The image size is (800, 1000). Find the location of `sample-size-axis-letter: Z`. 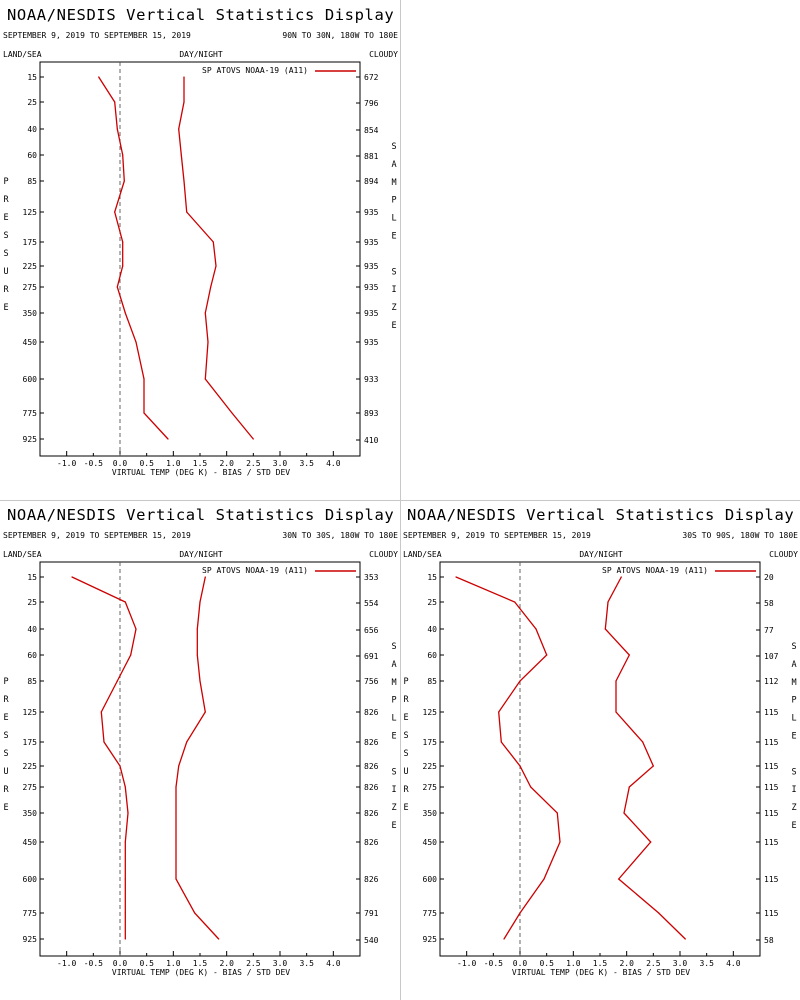

sample-size-axis-letter: Z is located at coordinates (793, 808).